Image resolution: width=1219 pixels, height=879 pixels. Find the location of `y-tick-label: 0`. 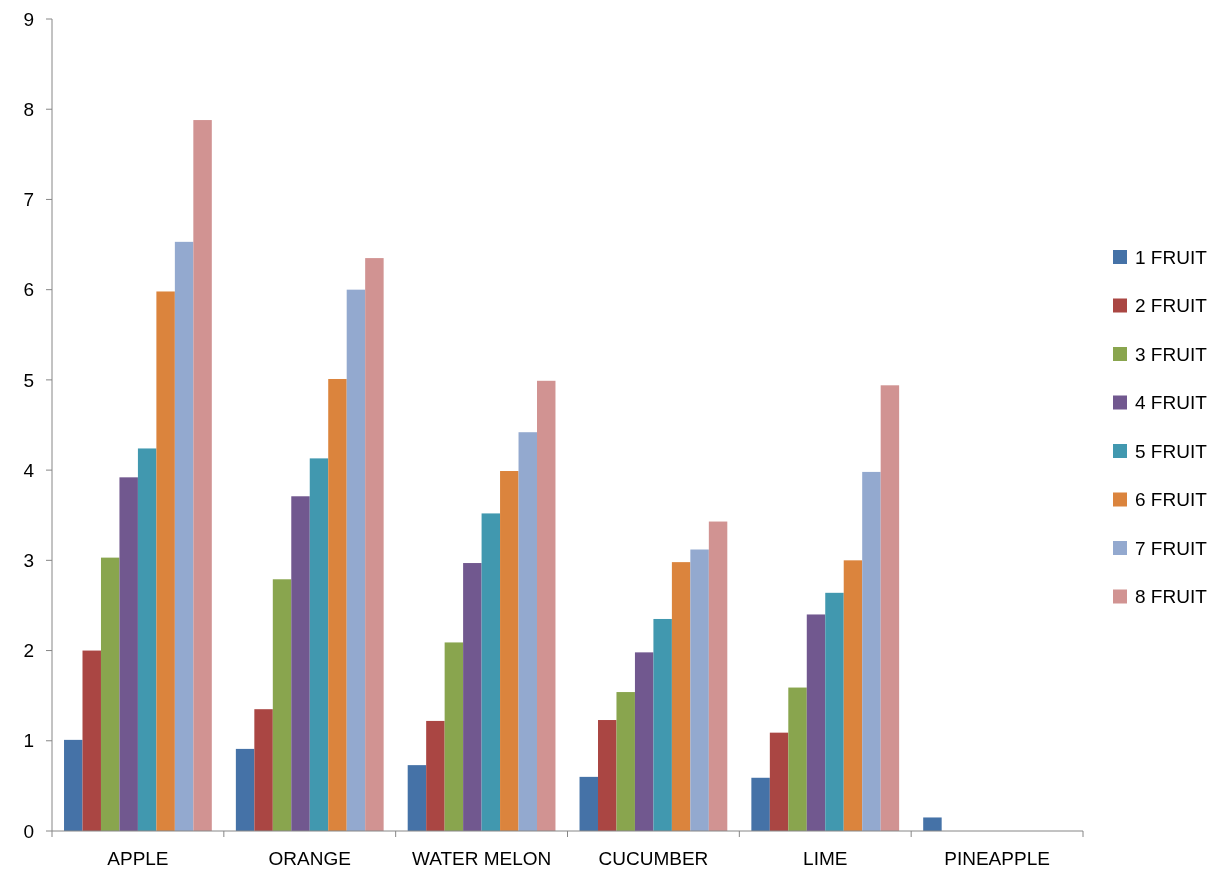

y-tick-label: 0 is located at coordinates (28, 831).